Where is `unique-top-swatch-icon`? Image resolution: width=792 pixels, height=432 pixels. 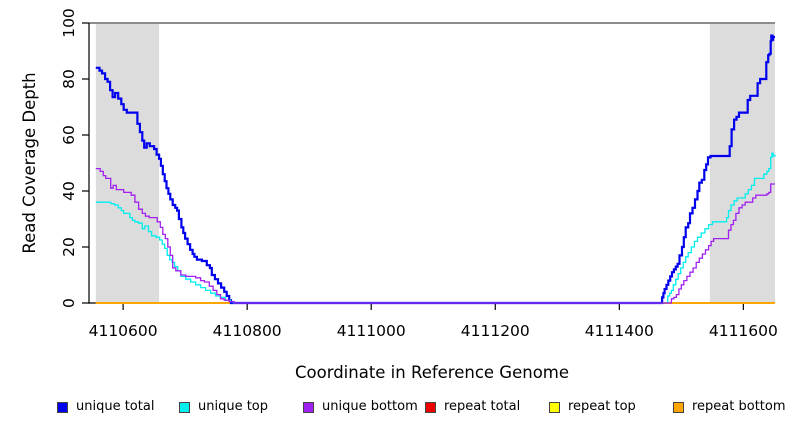 unique-top-swatch-icon is located at coordinates (184, 407).